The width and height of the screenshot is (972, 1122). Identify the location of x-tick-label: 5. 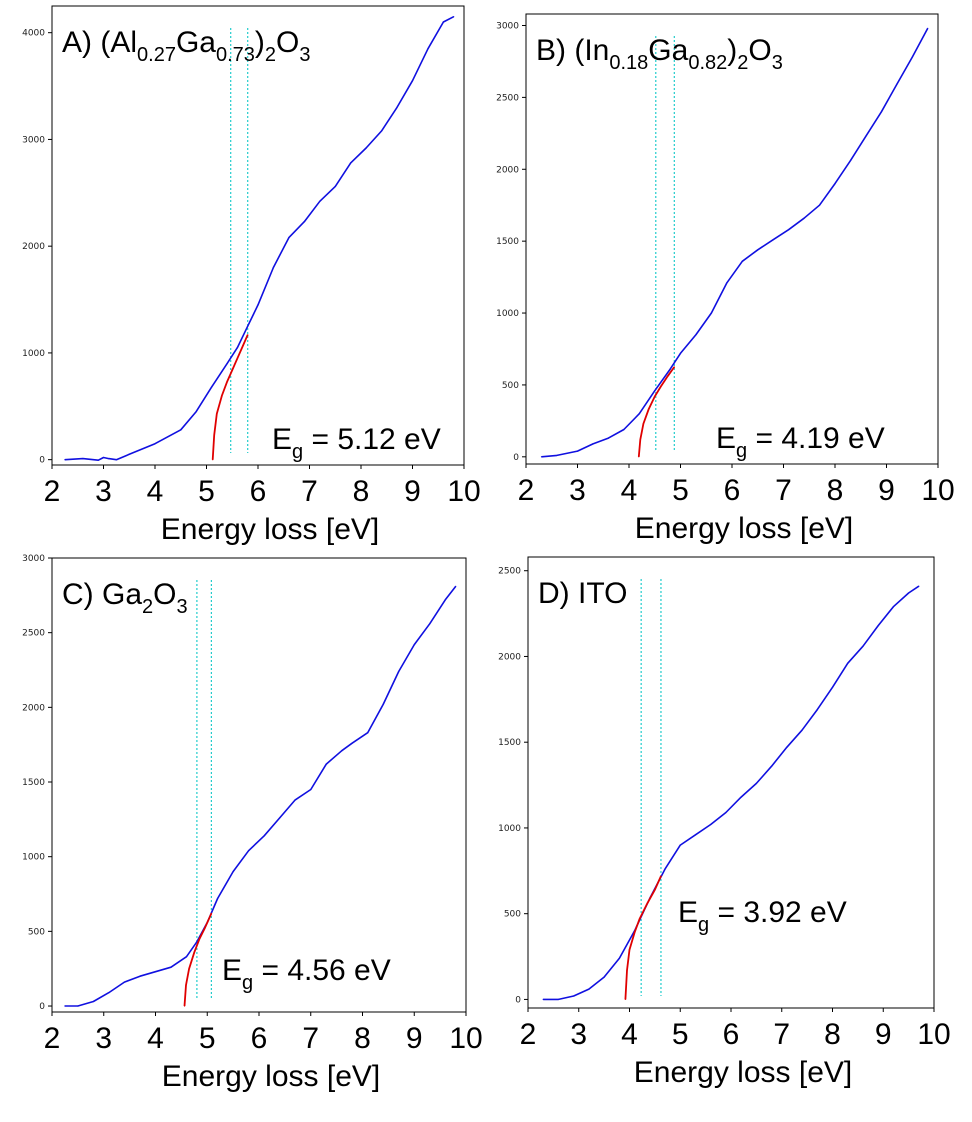
(207, 1038).